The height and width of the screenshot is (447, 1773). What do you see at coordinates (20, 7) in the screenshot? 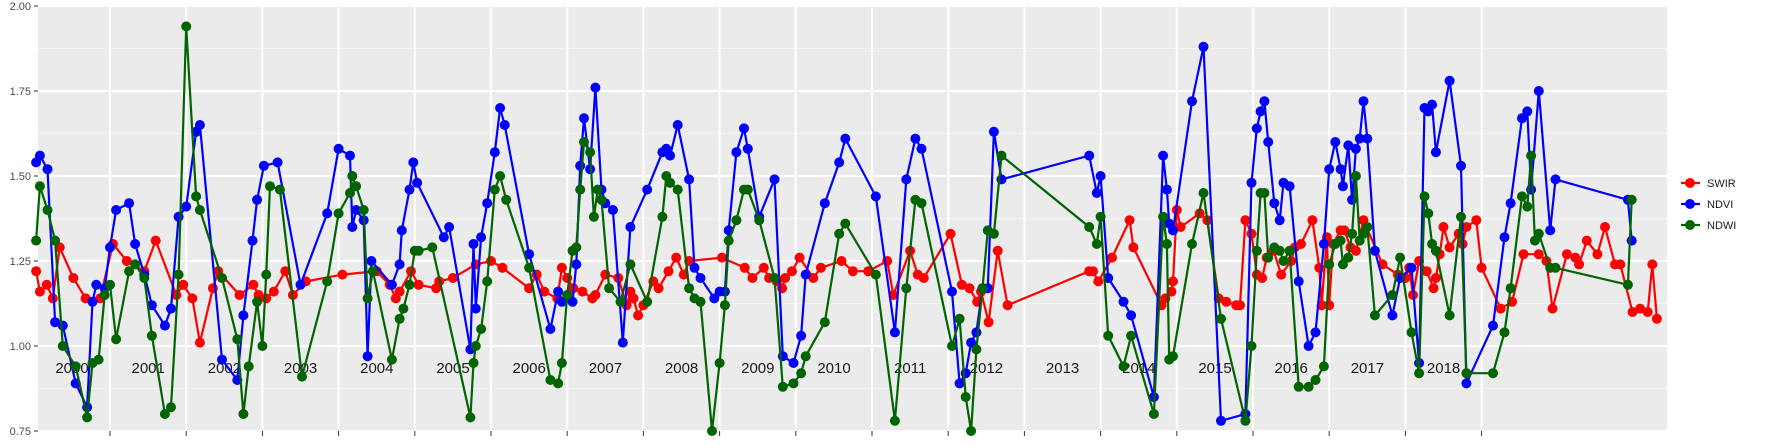
I see `y-tick-label: 2.00` at bounding box center [20, 7].